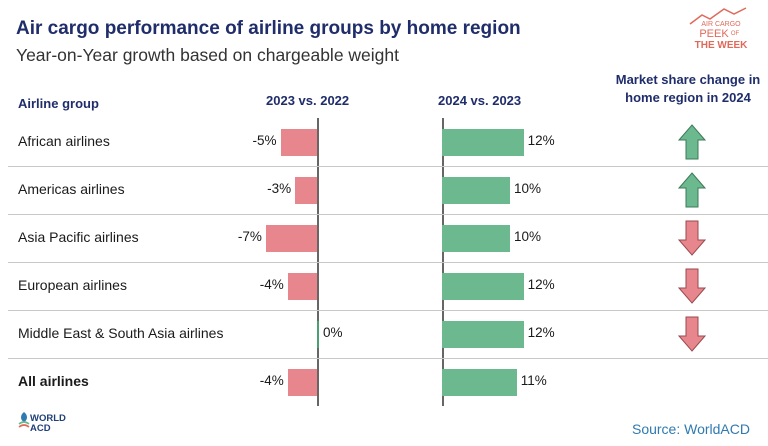  Describe the element at coordinates (308, 100) in the screenshot. I see `header-2023-vs-2022: 2023 vs. 2022` at that location.